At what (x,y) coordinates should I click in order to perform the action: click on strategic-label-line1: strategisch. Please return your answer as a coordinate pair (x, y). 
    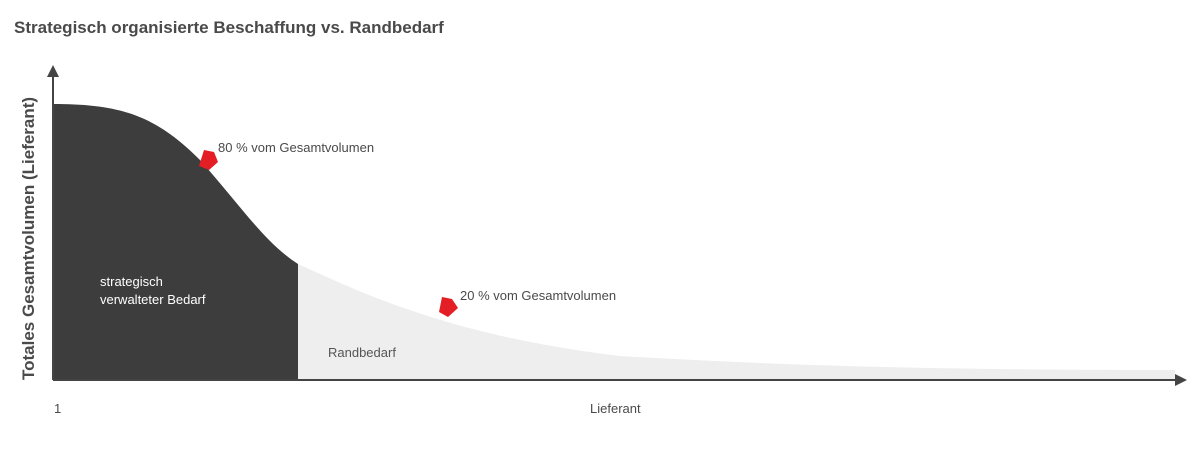
    Looking at the image, I should click on (131, 281).